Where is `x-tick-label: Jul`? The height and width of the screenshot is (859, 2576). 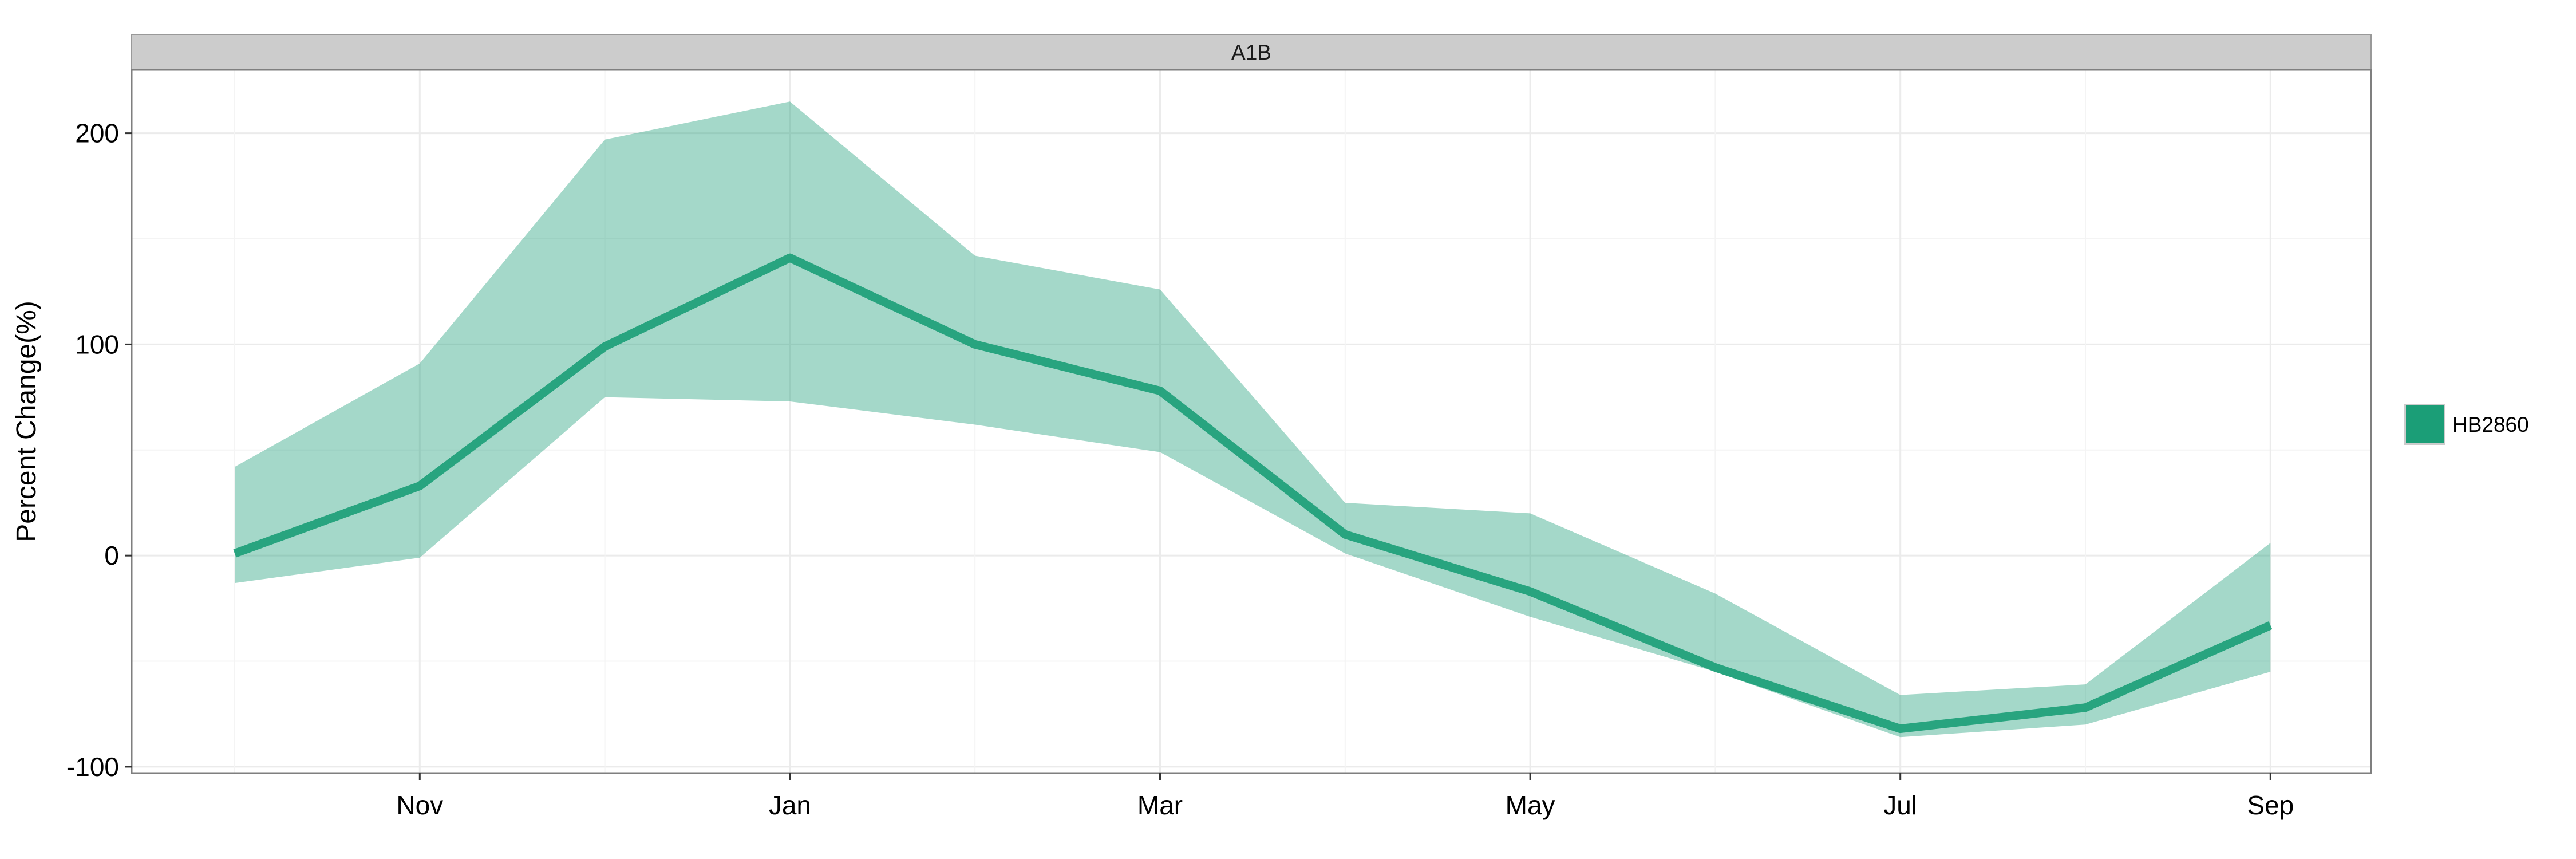
x-tick-label: Jul is located at coordinates (1900, 805).